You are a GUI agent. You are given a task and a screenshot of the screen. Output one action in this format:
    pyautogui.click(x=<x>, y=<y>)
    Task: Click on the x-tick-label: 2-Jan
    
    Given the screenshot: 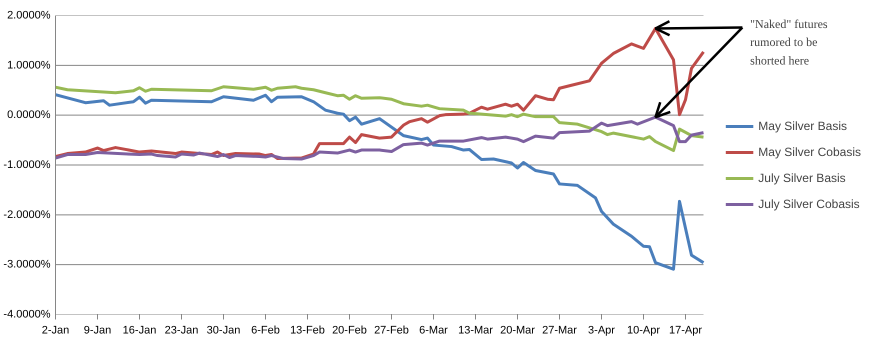 What is the action you would take?
    pyautogui.click(x=56, y=330)
    